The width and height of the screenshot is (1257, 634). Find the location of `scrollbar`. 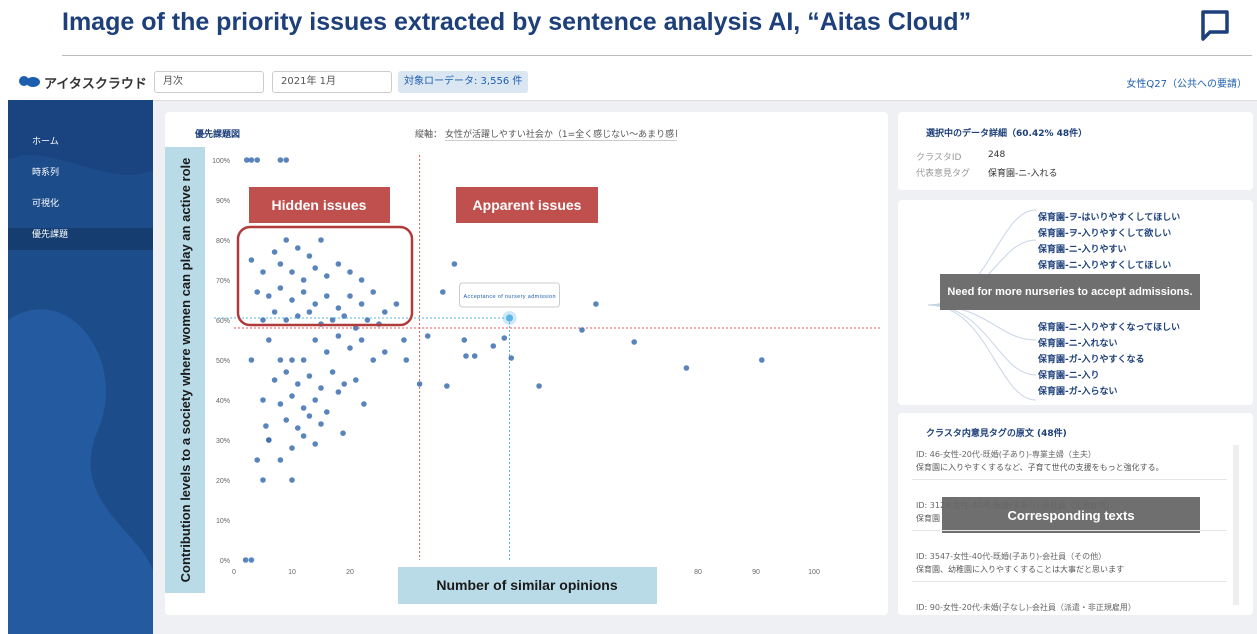

scrollbar is located at coordinates (1236, 525).